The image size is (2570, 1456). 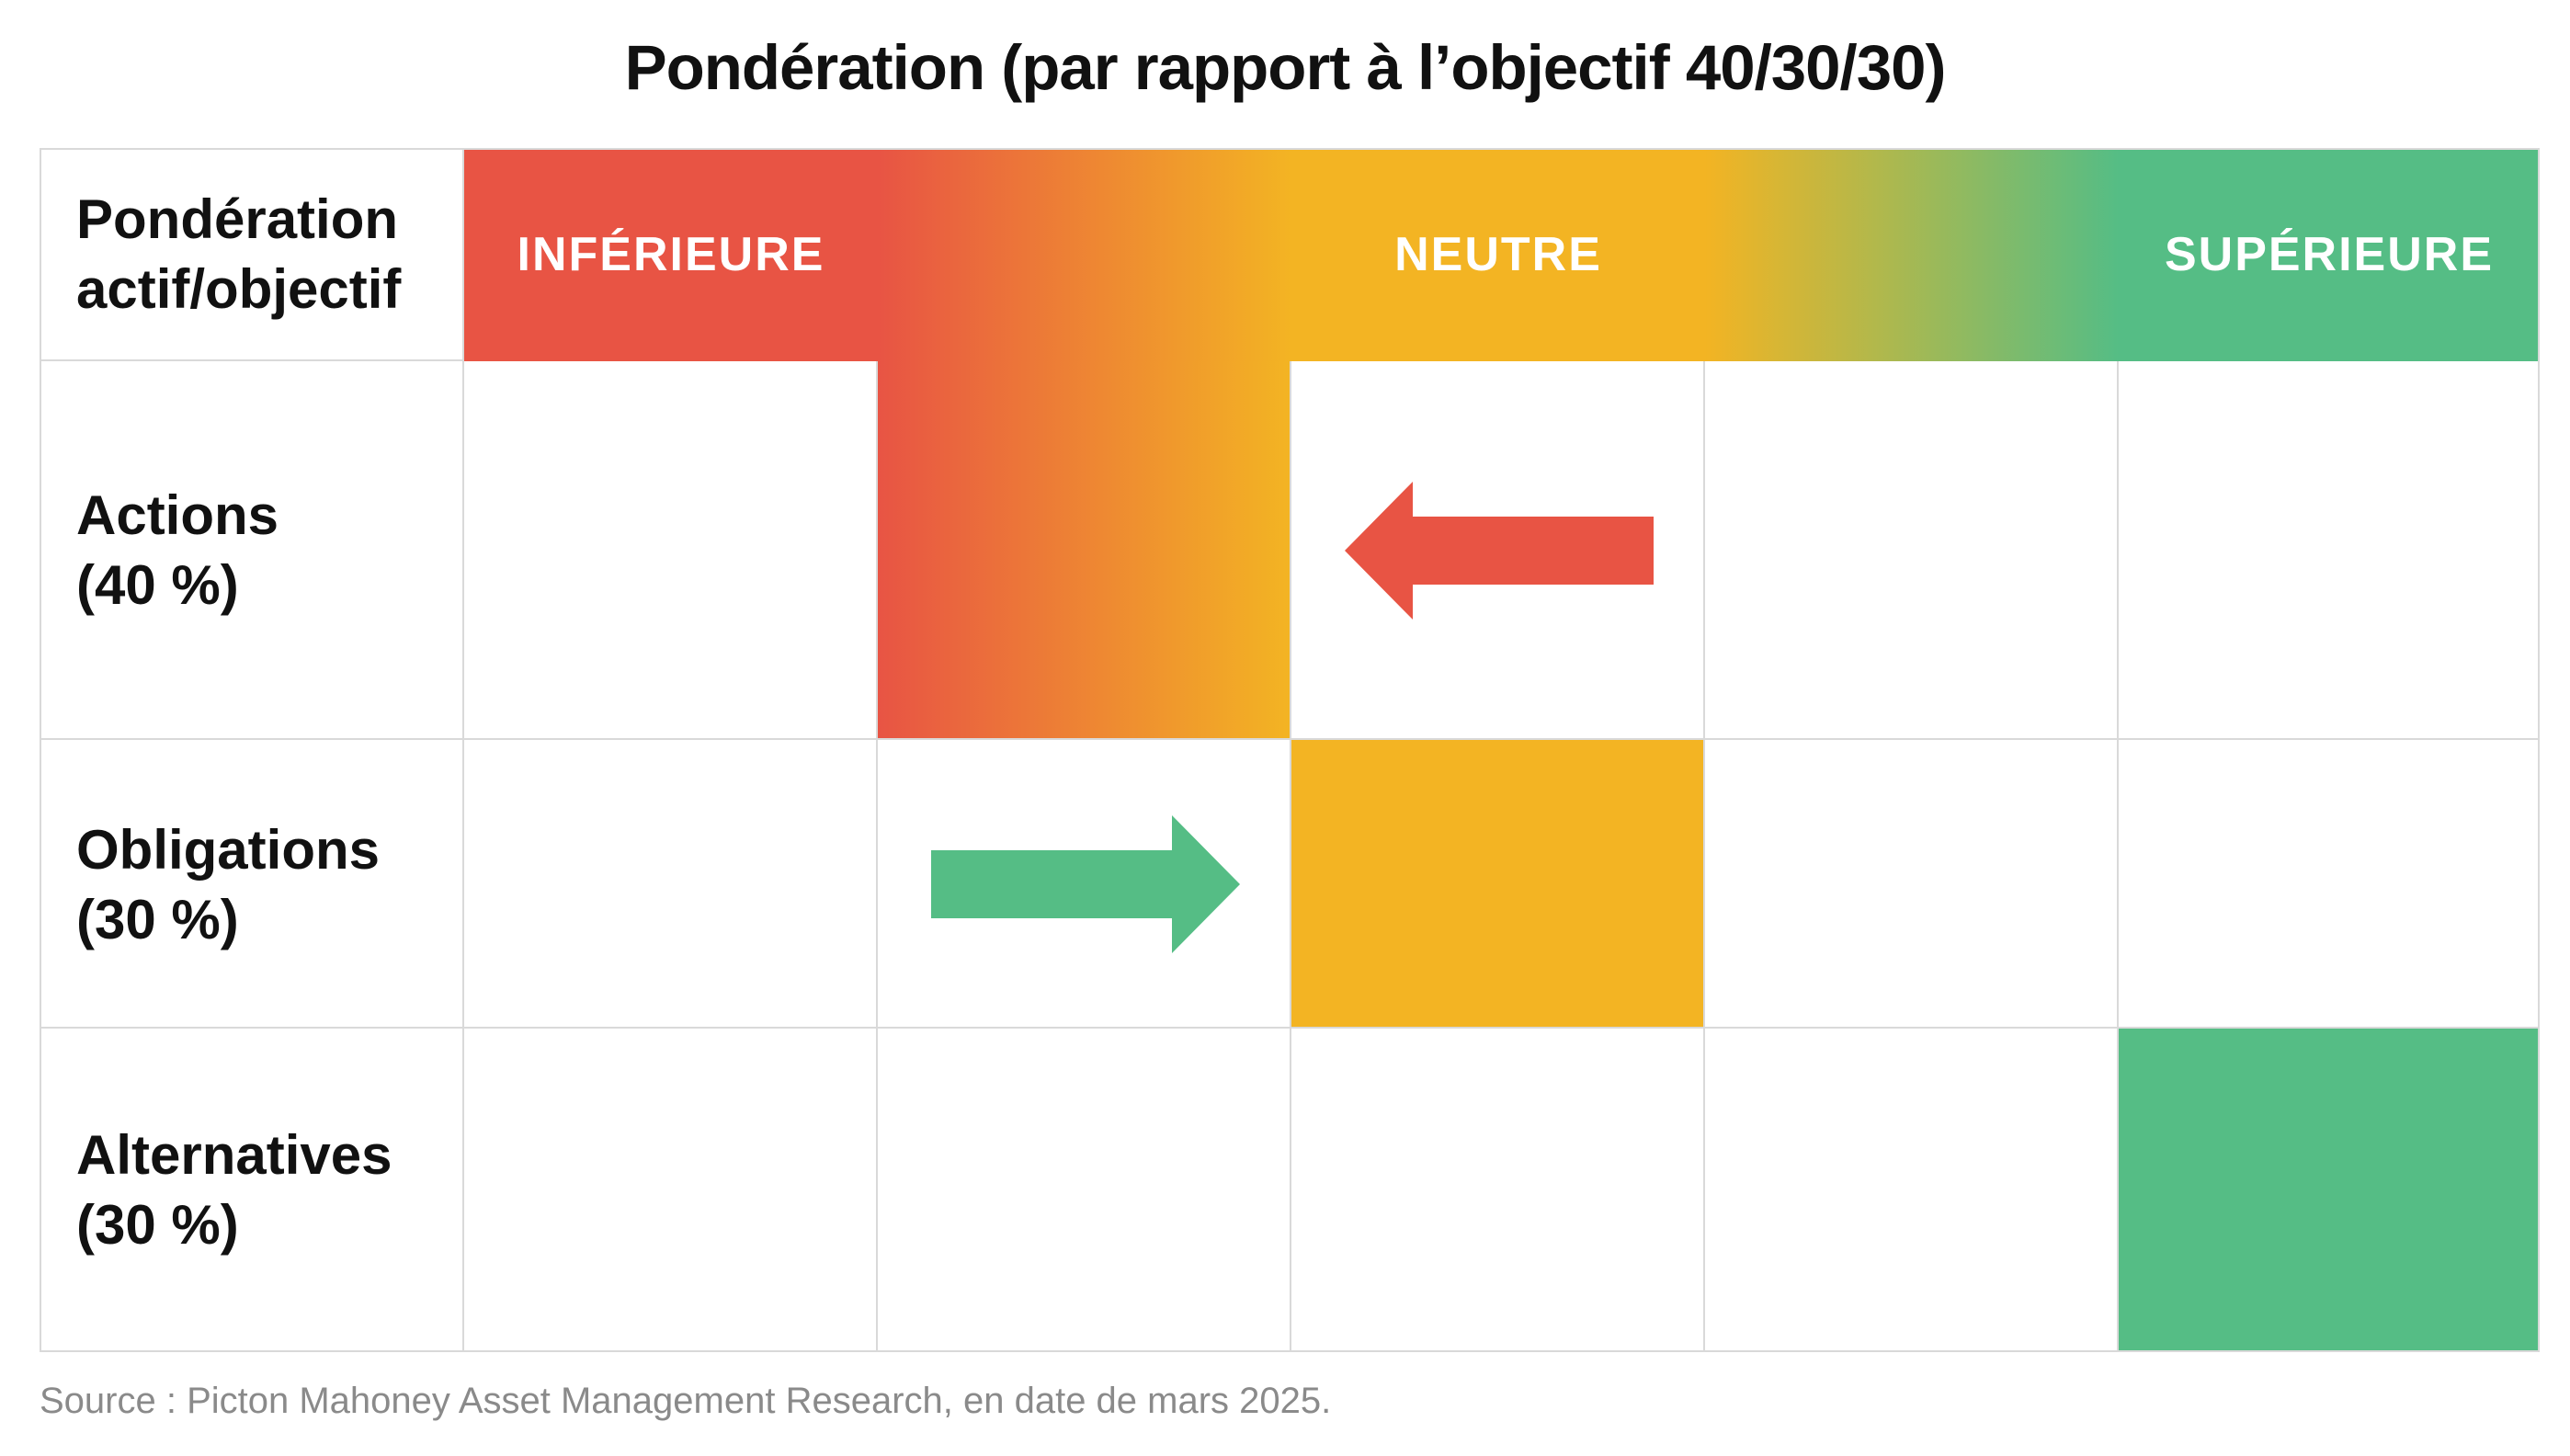 I want to click on row-name: Alternatives, so click(x=234, y=1155).